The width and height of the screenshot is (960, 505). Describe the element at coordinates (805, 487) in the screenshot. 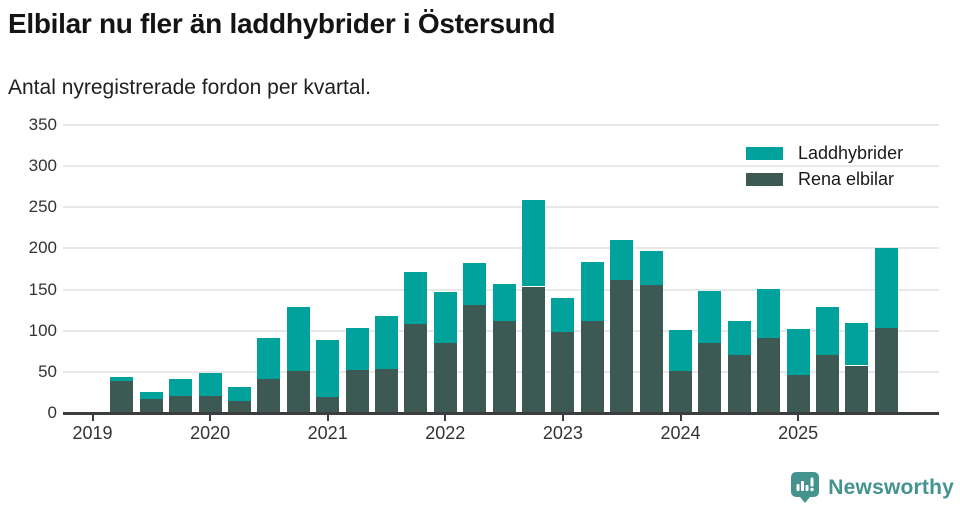

I see `newsworthy-logo-icon` at that location.